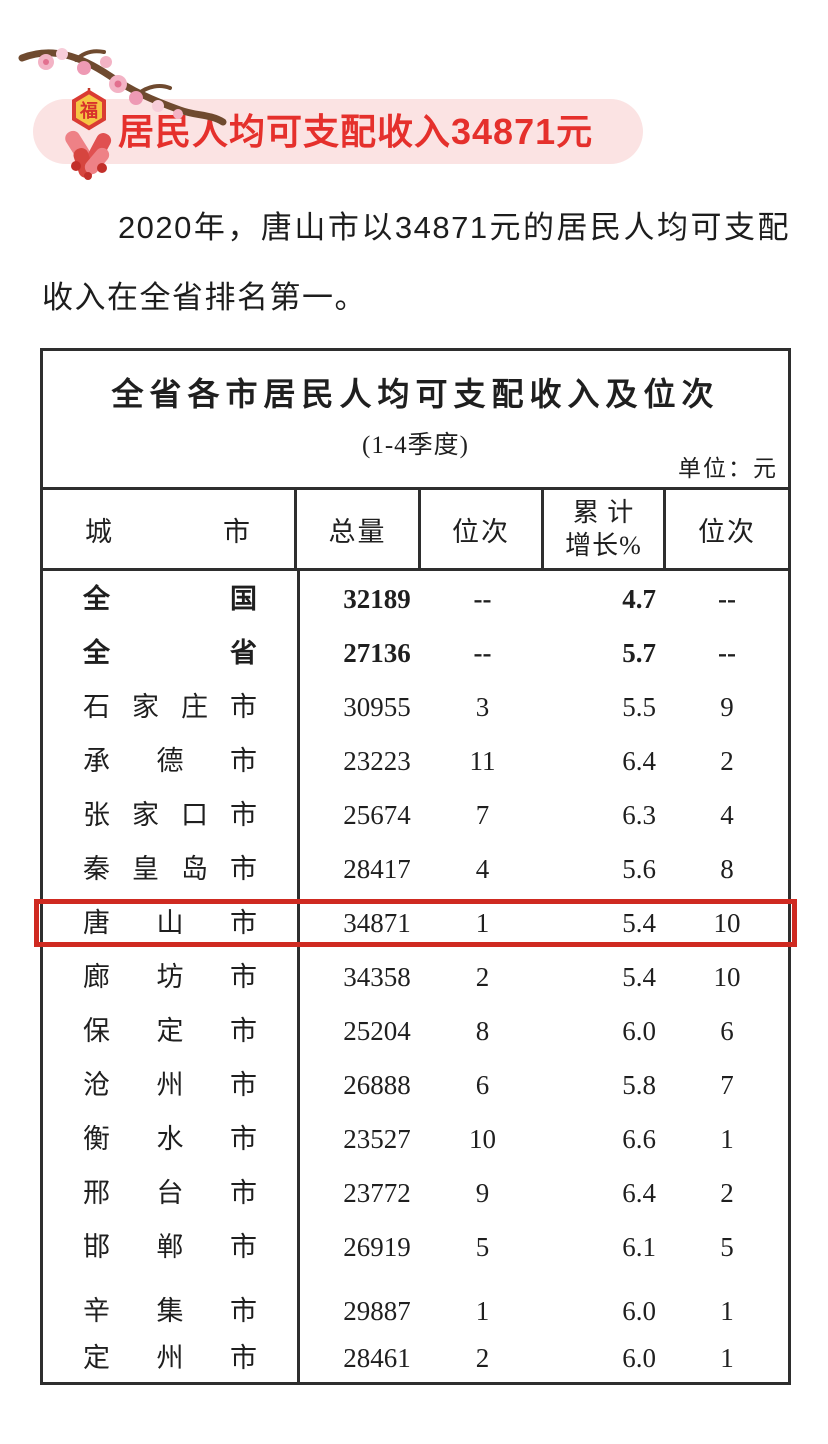  Describe the element at coordinates (415, 394) in the screenshot. I see `table-title: 全省各市居民人均可支配收入及位次` at that location.